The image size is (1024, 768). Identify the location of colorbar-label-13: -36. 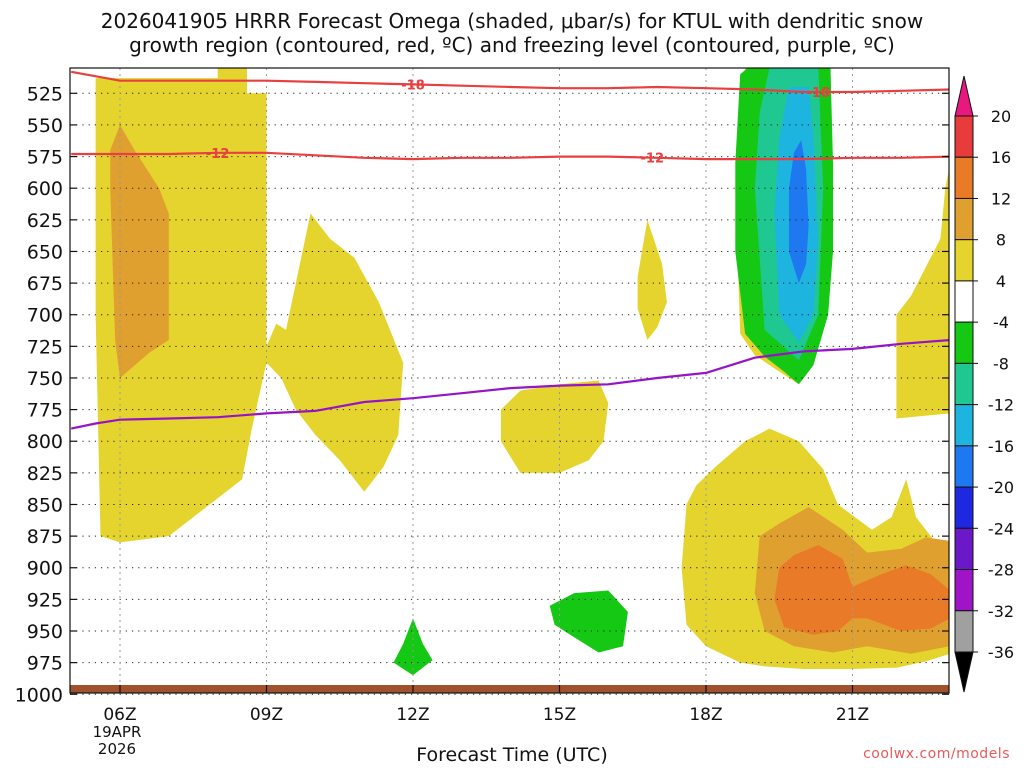
(1001, 652).